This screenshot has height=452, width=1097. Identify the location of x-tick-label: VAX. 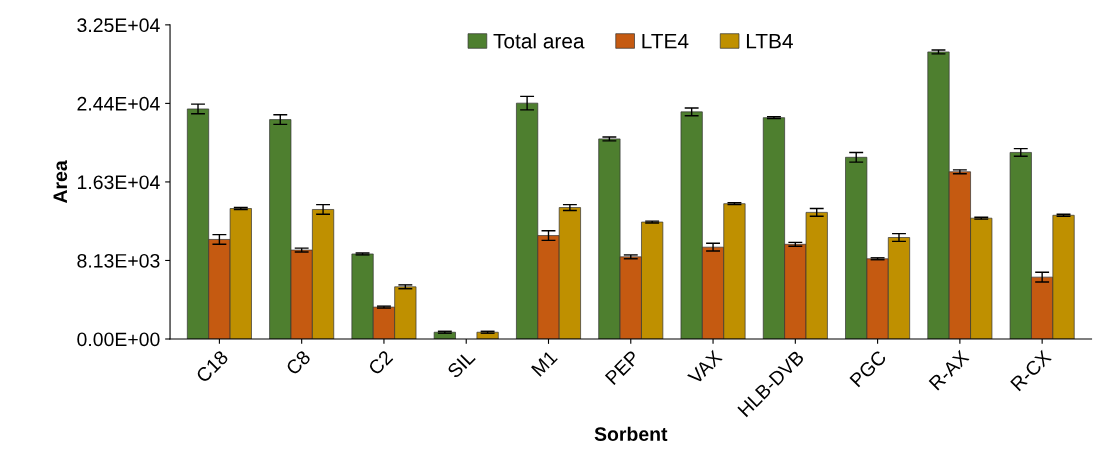
(705, 367).